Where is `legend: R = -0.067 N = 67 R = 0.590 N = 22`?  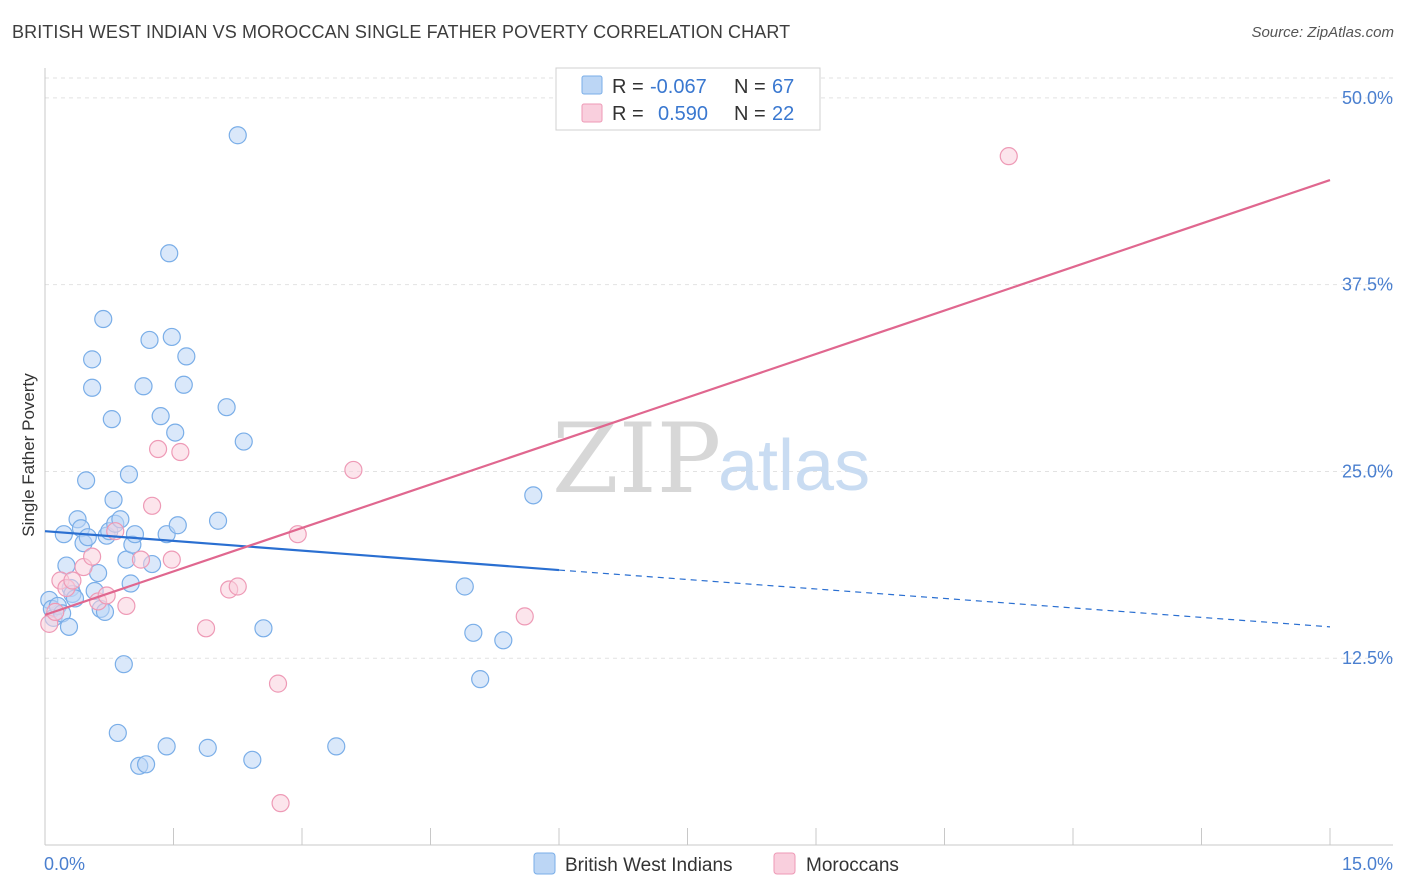 legend: R = -0.067 N = 67 R = 0.590 N = 22 is located at coordinates (688, 99).